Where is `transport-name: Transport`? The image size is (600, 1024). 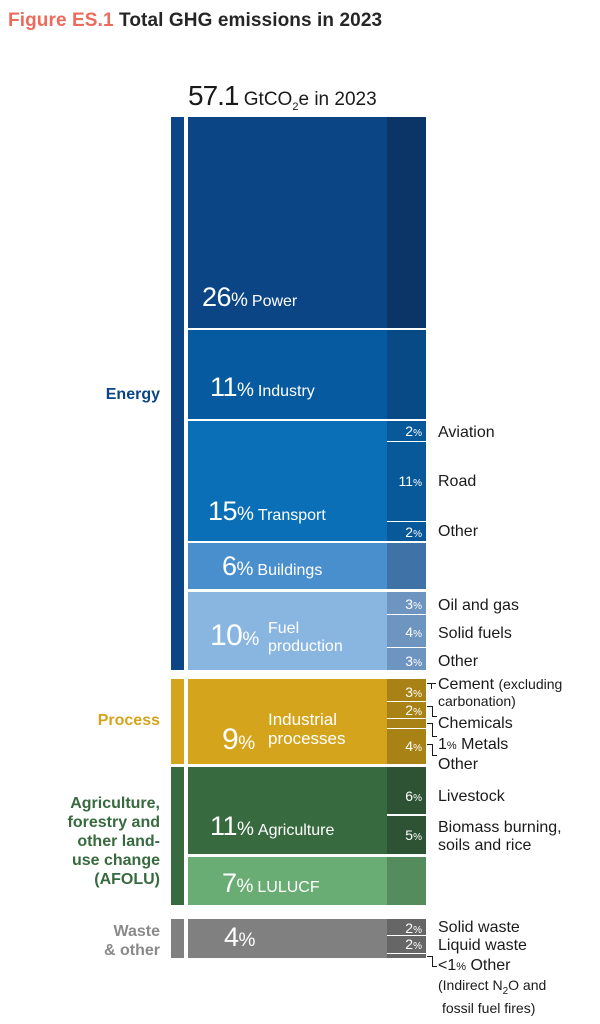 transport-name: Transport is located at coordinates (291, 515).